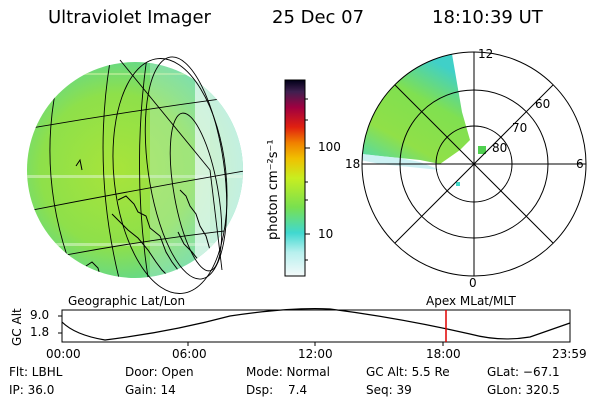 The image size is (600, 400). Describe the element at coordinates (150, 390) in the screenshot. I see `gain-info: Gain: 14` at that location.